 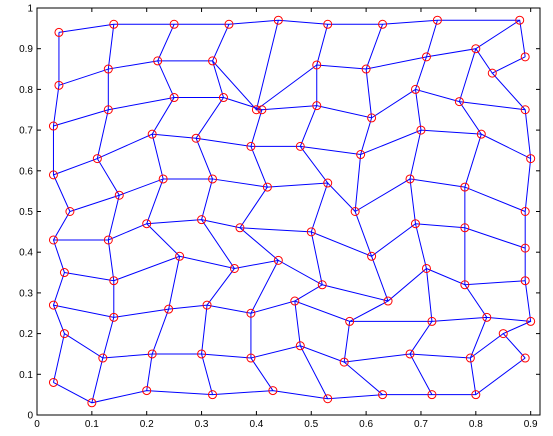 I want to click on y-tick-label: 0.7, so click(x=26, y=131).